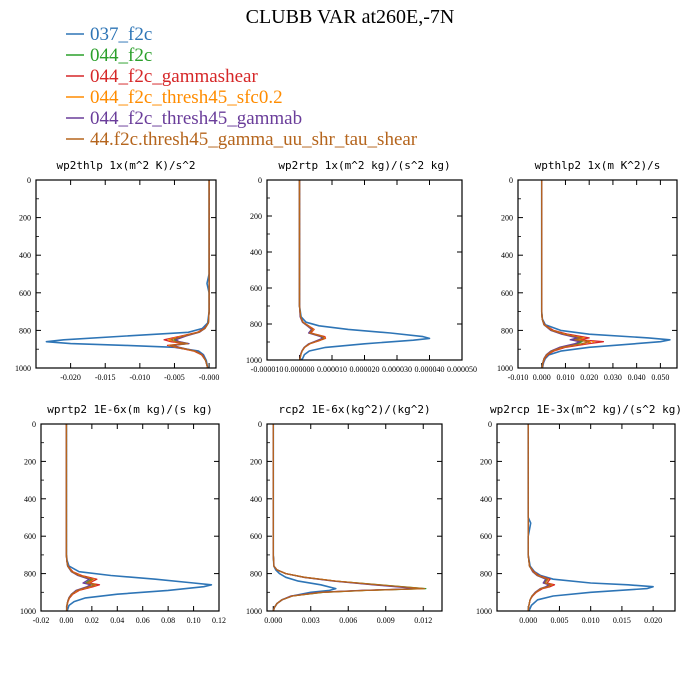 This screenshot has width=700, height=700. Describe the element at coordinates (311, 620) in the screenshot. I see `x-tick-label: 0.003` at that location.